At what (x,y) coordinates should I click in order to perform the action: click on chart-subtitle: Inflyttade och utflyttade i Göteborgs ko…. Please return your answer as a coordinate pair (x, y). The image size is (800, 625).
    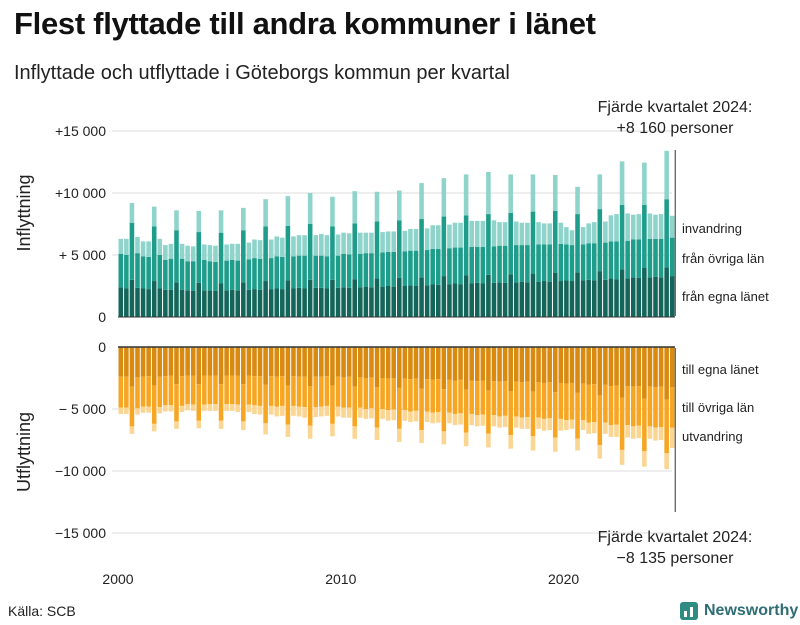
    Looking at the image, I should click on (262, 73).